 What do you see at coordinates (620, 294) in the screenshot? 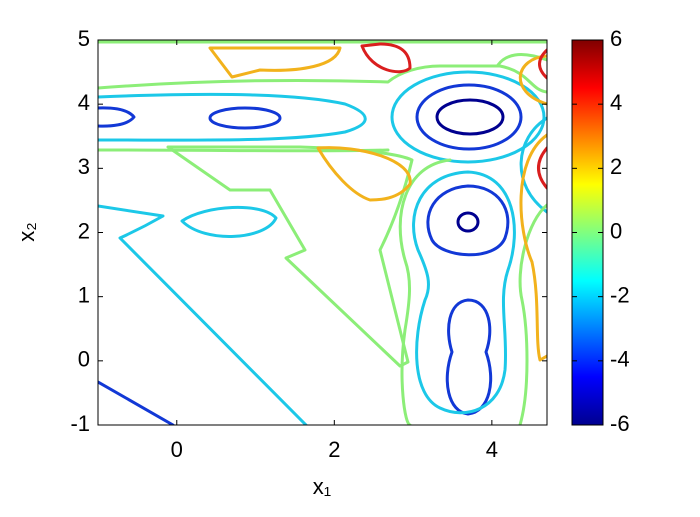
I see `colorbar-tick-label: -2` at bounding box center [620, 294].